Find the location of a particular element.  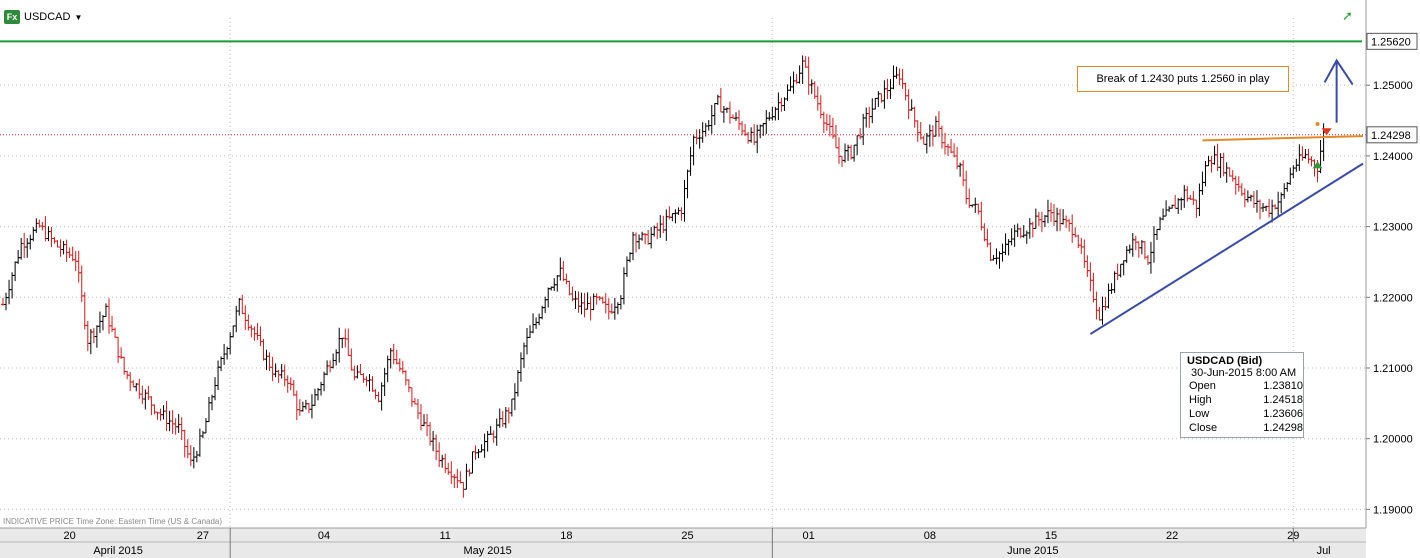

x-day-label: 01 is located at coordinates (809, 536).